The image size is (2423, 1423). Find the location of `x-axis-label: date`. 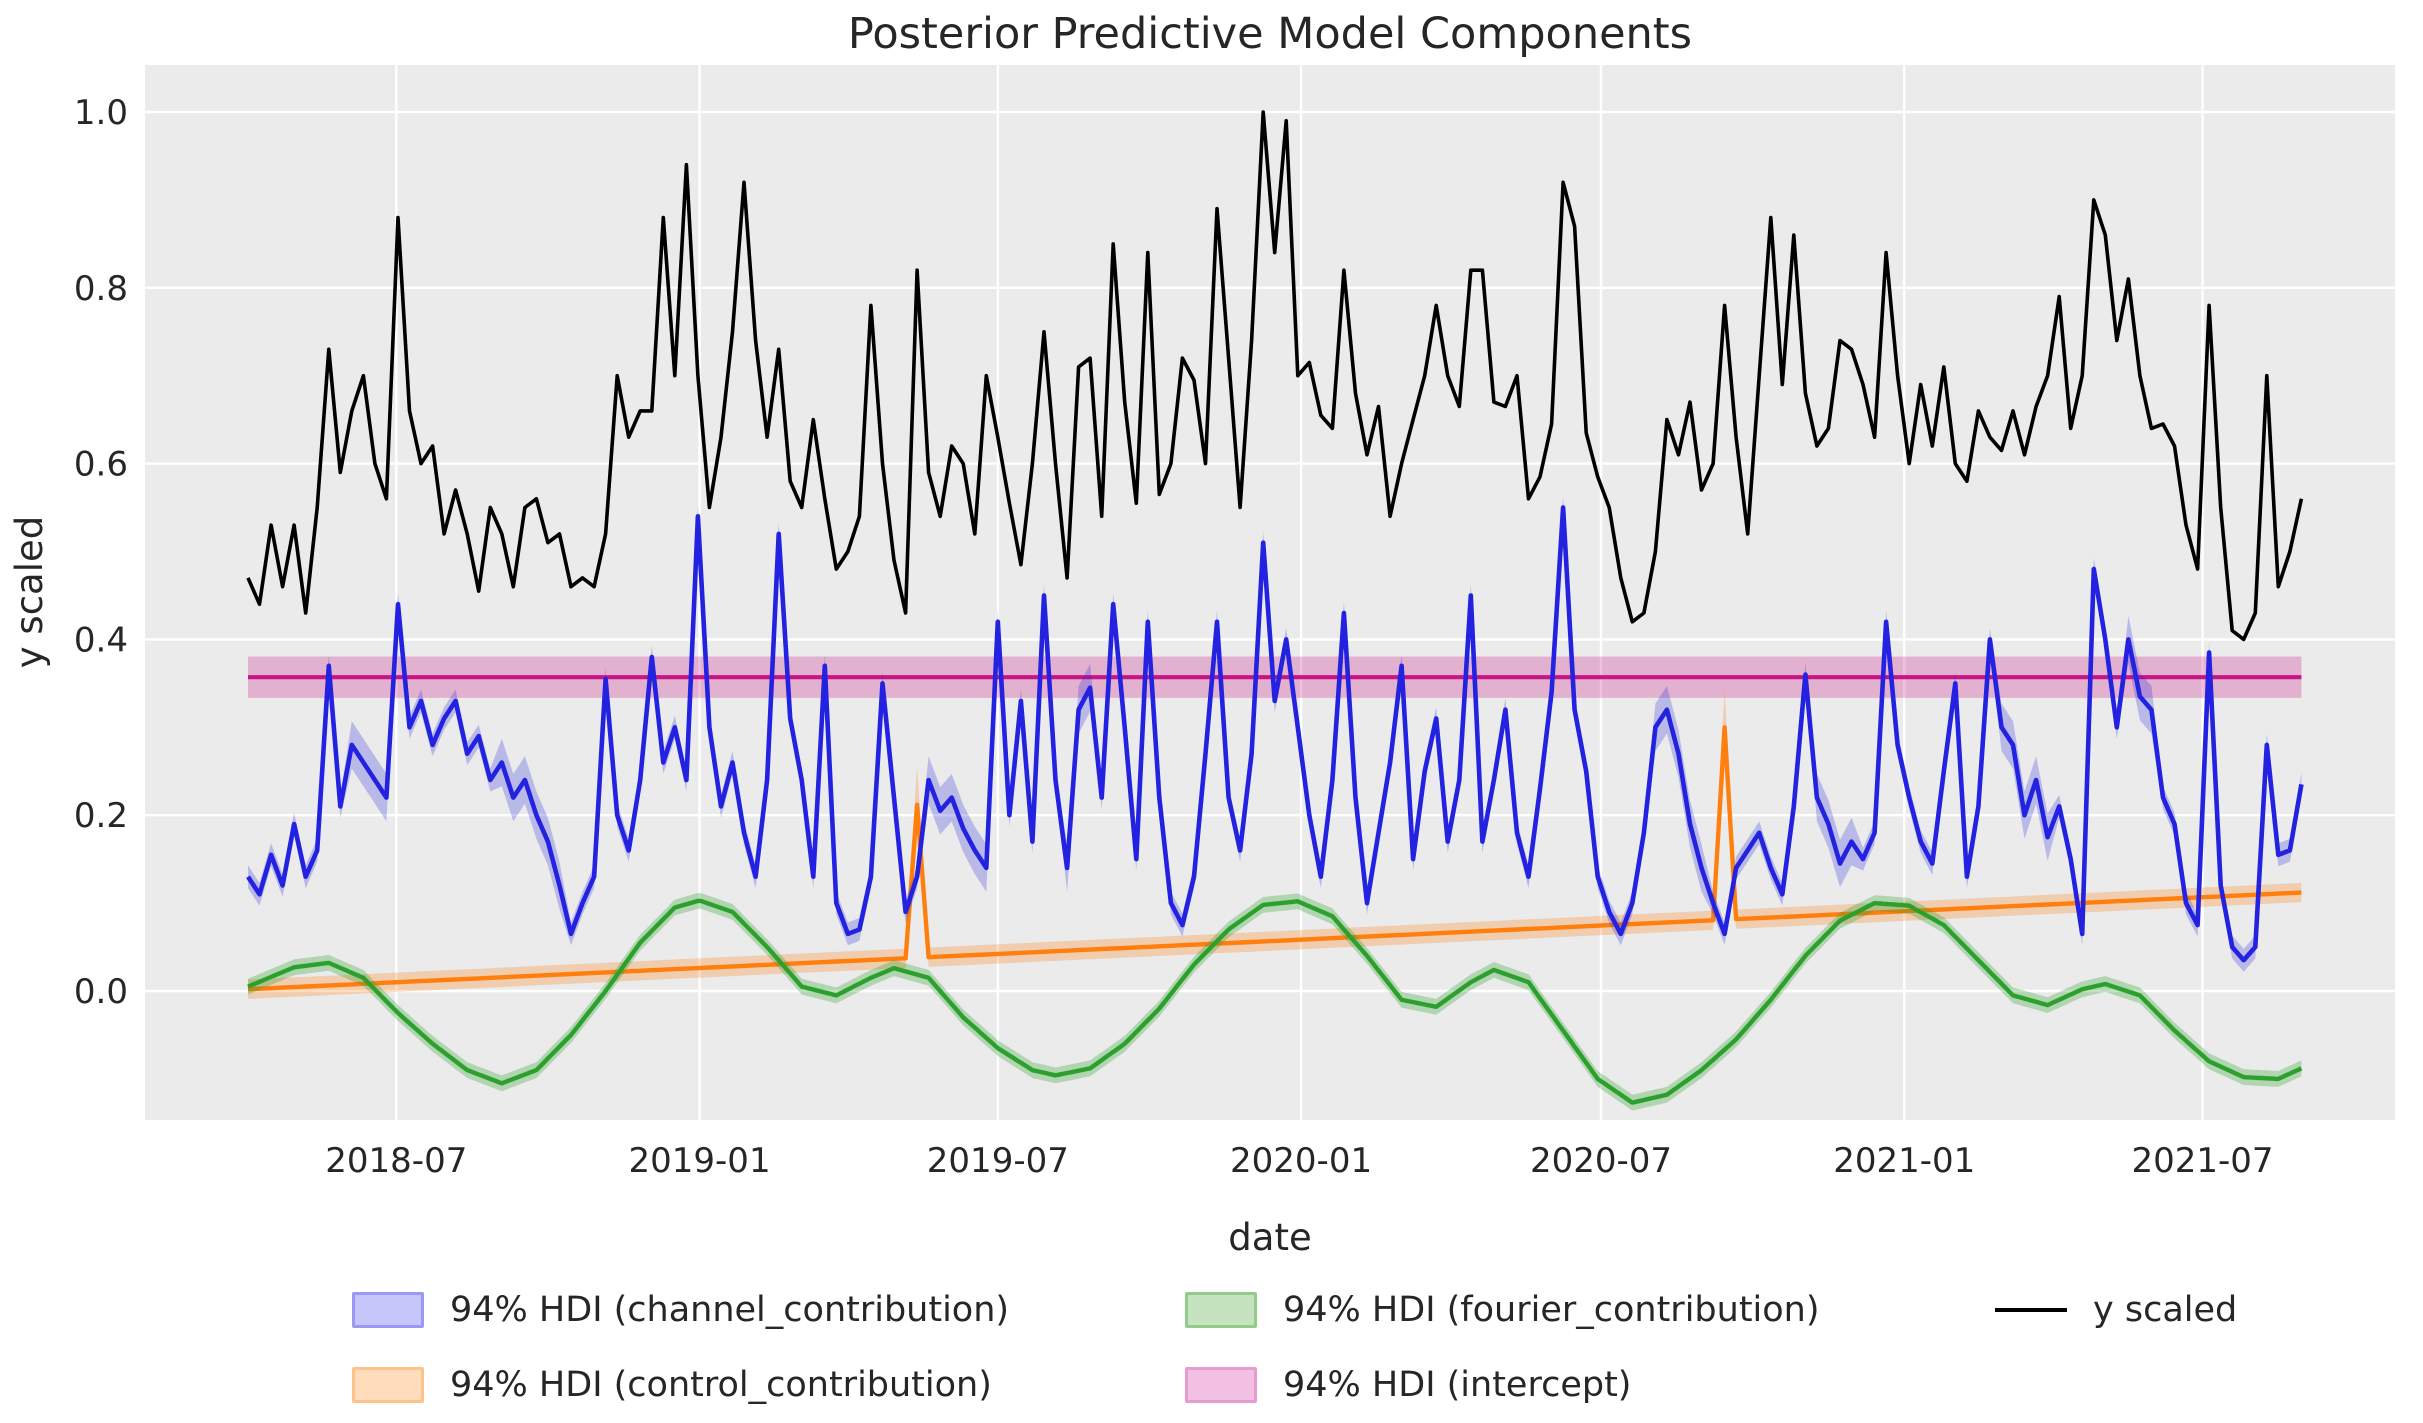

x-axis-label: date is located at coordinates (1269, 1237).